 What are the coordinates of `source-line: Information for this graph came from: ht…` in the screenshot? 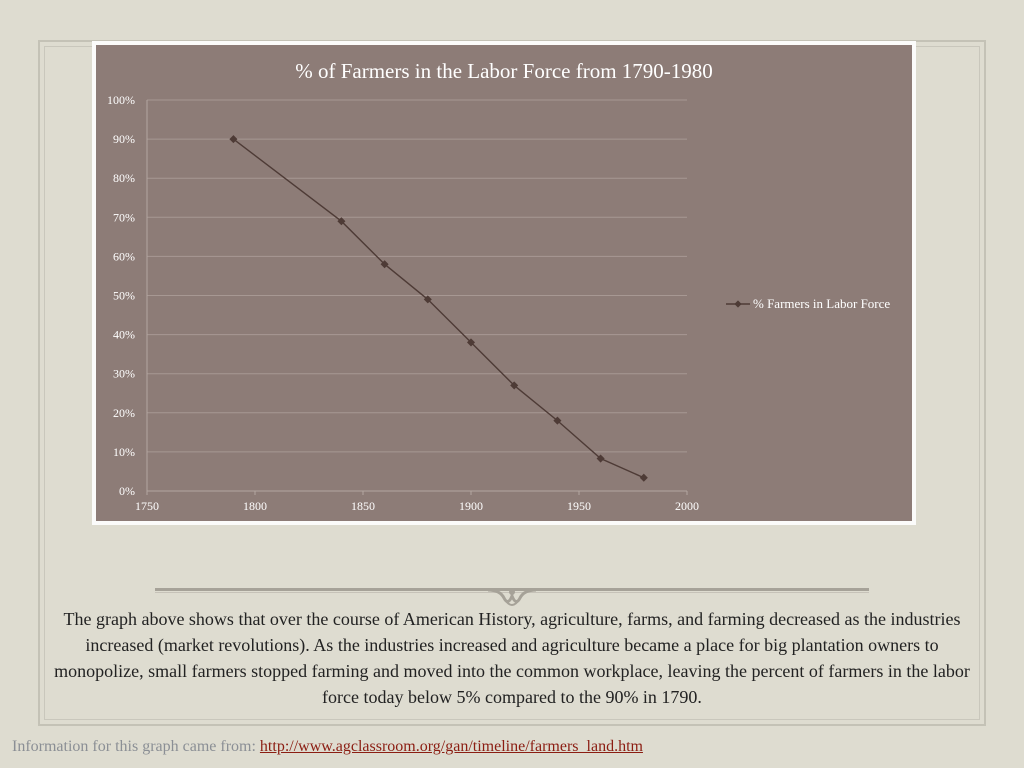 It's located at (327, 747).